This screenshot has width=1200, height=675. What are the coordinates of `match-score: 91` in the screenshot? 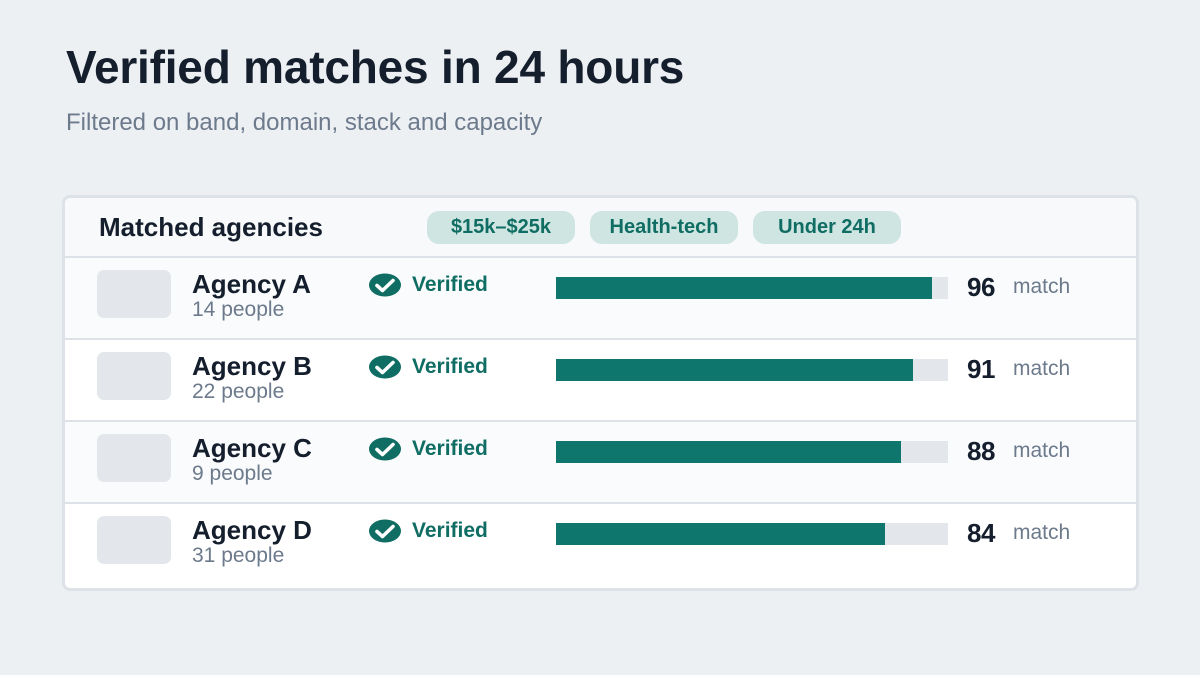 It's located at (981, 369).